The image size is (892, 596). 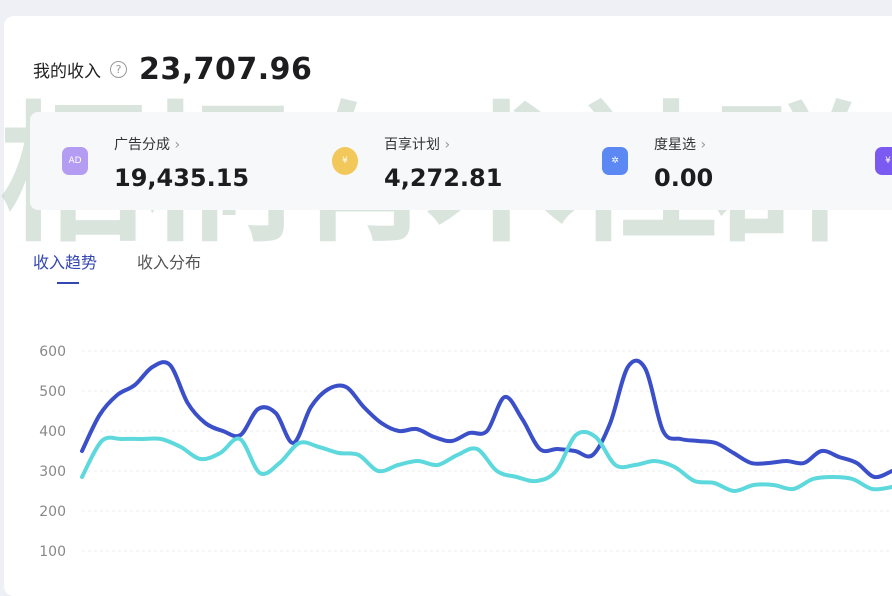 I want to click on chart-tabs: 收入趋势 收入分布, so click(x=117, y=266).